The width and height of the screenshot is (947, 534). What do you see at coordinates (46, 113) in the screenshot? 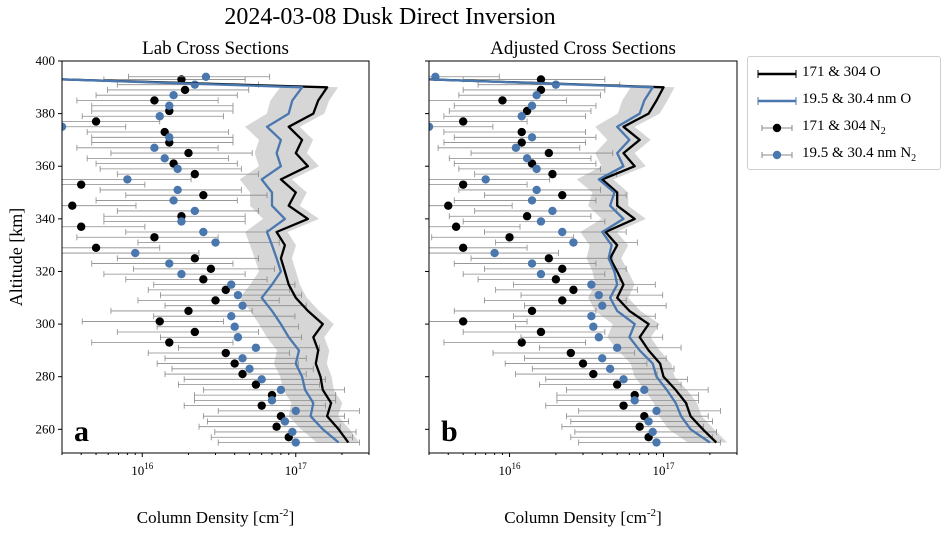
I see `y-tick-label: 380` at bounding box center [46, 113].